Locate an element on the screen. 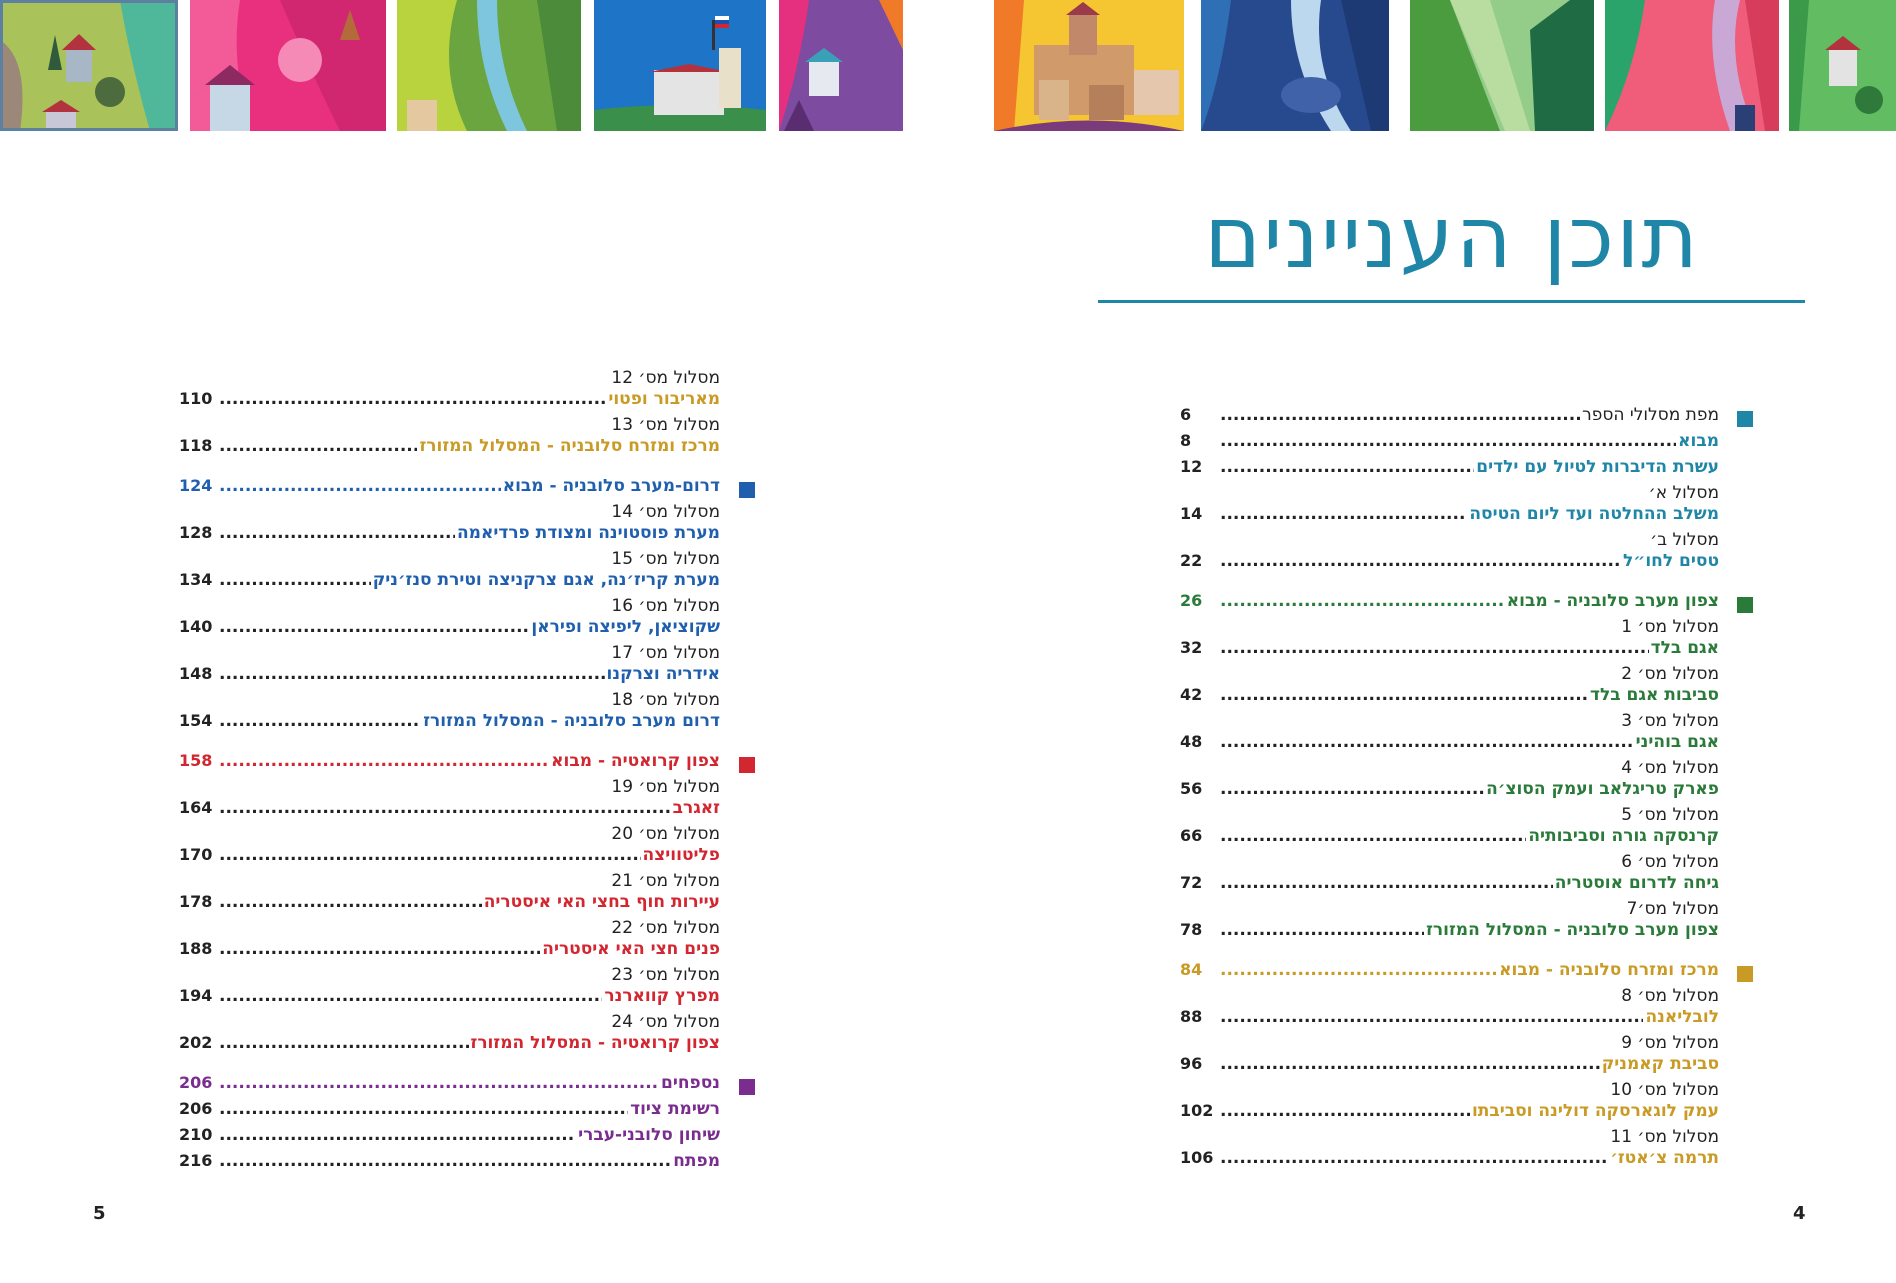 This screenshot has width=1896, height=1283. toc-entry: עמק לוגארסקה דולינה וסביבתו 102 is located at coordinates (1449, 1111).